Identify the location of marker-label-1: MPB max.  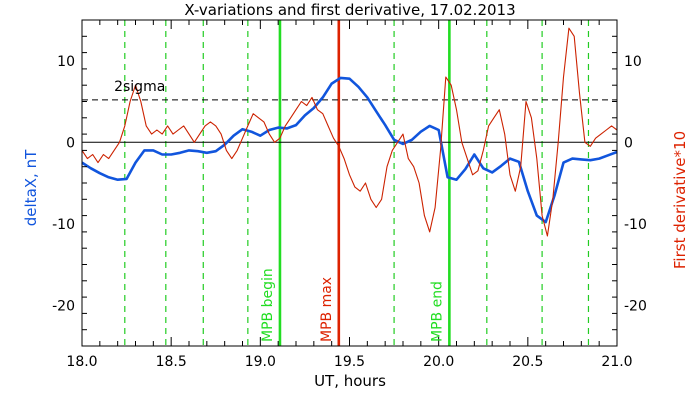
(327, 309).